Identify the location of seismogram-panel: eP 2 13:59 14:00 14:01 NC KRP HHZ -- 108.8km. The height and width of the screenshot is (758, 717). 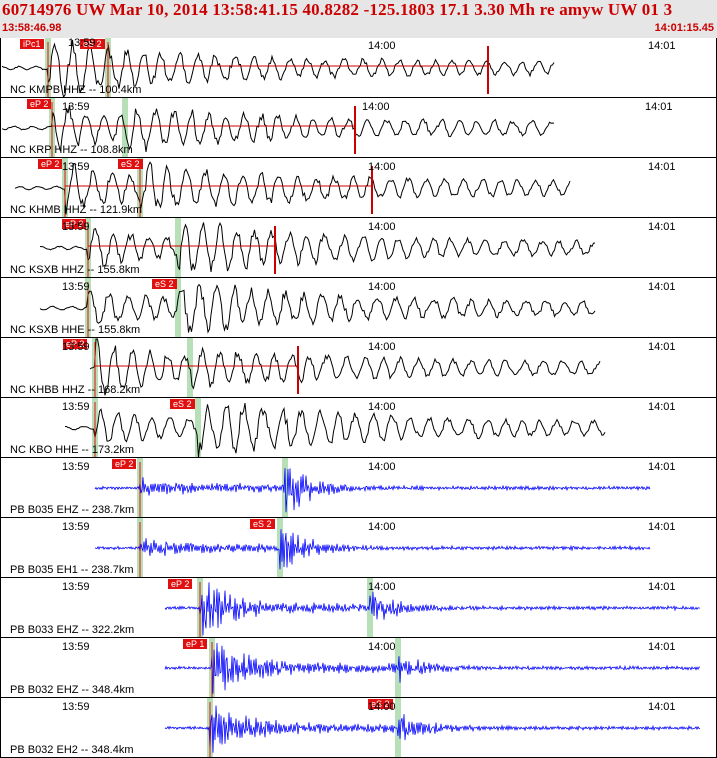
(358, 128).